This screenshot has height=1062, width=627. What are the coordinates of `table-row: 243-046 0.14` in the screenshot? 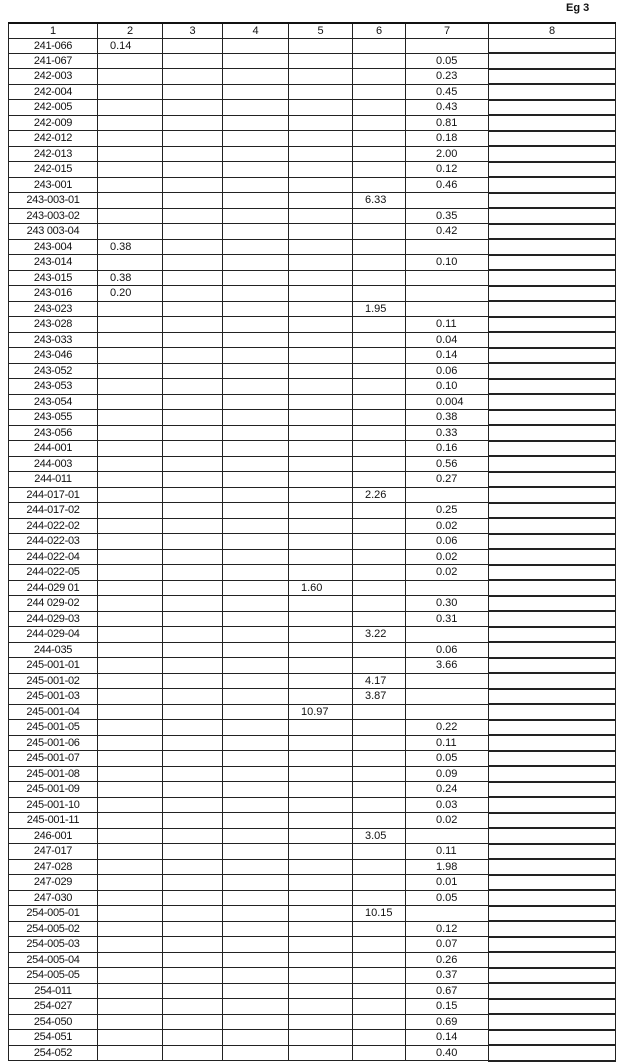 It's located at (312, 355).